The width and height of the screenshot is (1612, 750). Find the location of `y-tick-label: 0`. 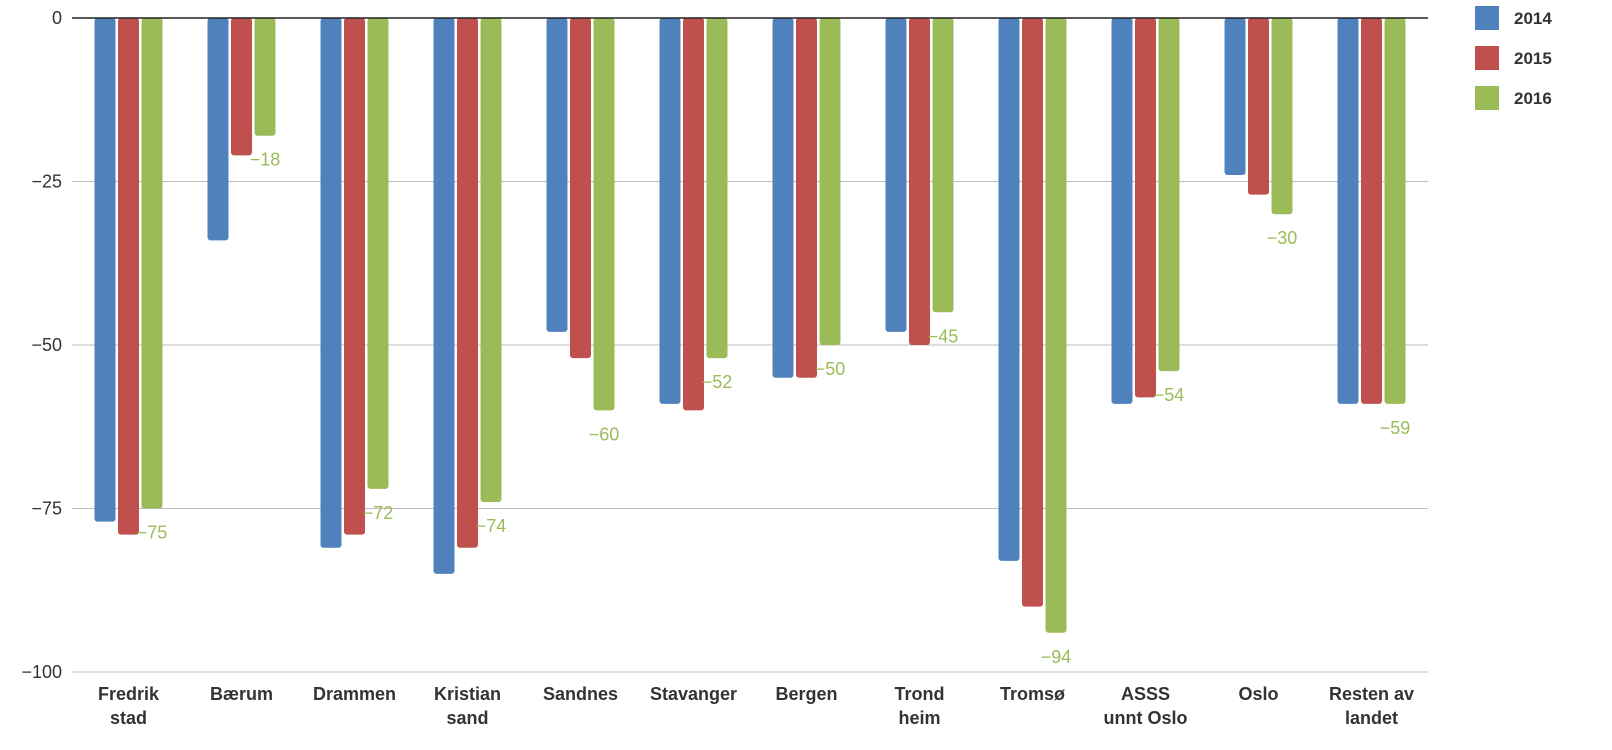

y-tick-label: 0 is located at coordinates (57, 18).